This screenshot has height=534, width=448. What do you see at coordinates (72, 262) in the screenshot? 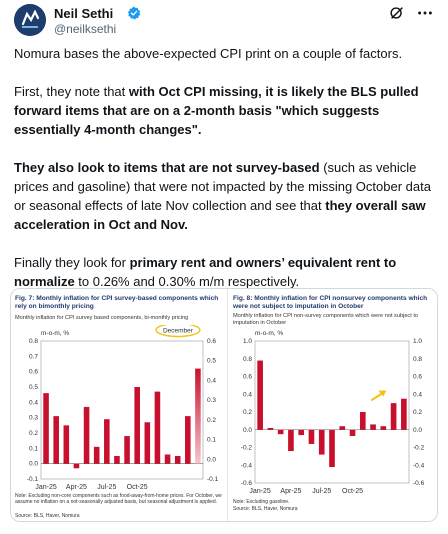
I see `tweet-p4-a: Finally they look for` at bounding box center [72, 262].